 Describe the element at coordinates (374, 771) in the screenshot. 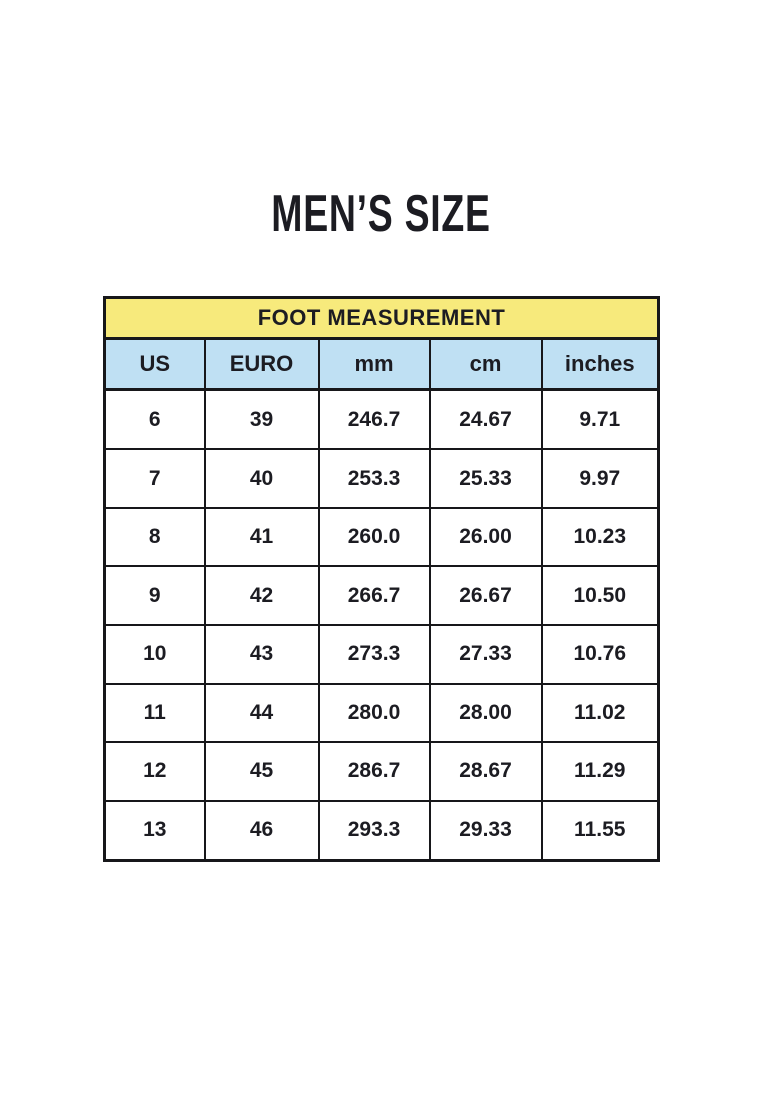

I see `table-cell: 286.7` at that location.